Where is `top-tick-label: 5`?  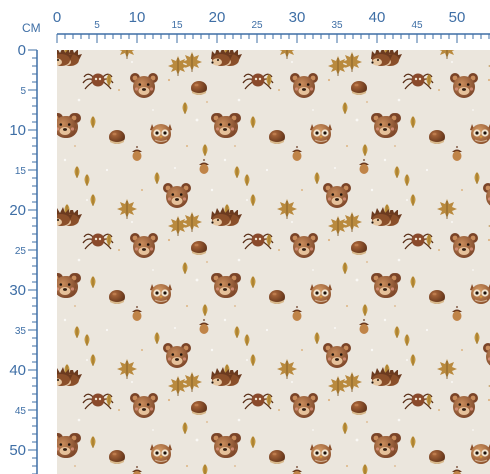 top-tick-label: 5 is located at coordinates (97, 25).